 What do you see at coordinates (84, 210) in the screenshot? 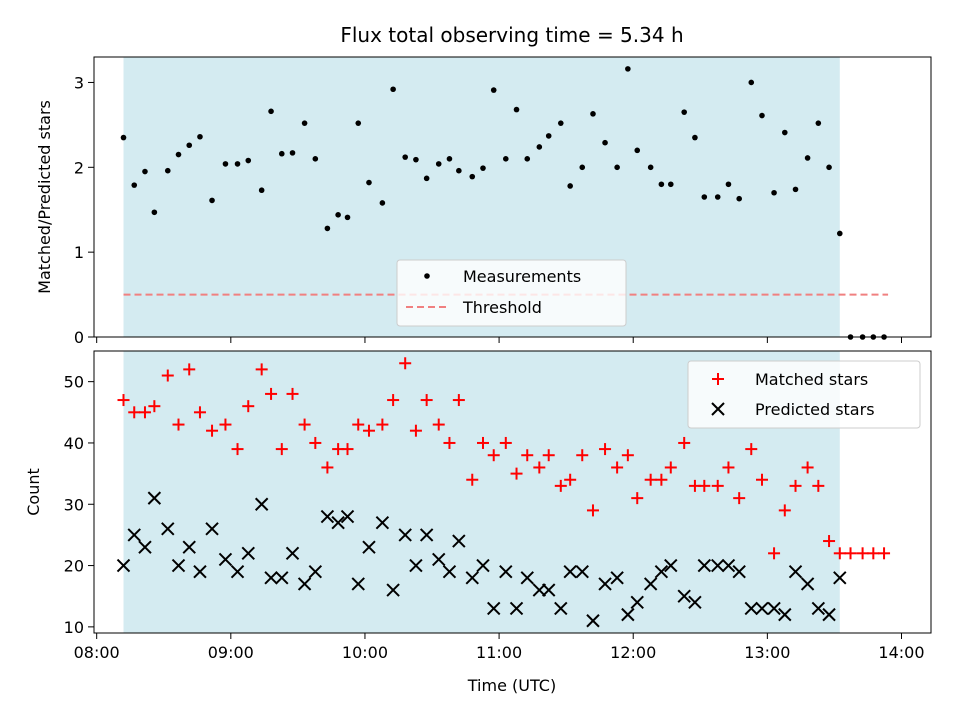
I see `top-y-ticks: 0 1 2 3` at bounding box center [84, 210].